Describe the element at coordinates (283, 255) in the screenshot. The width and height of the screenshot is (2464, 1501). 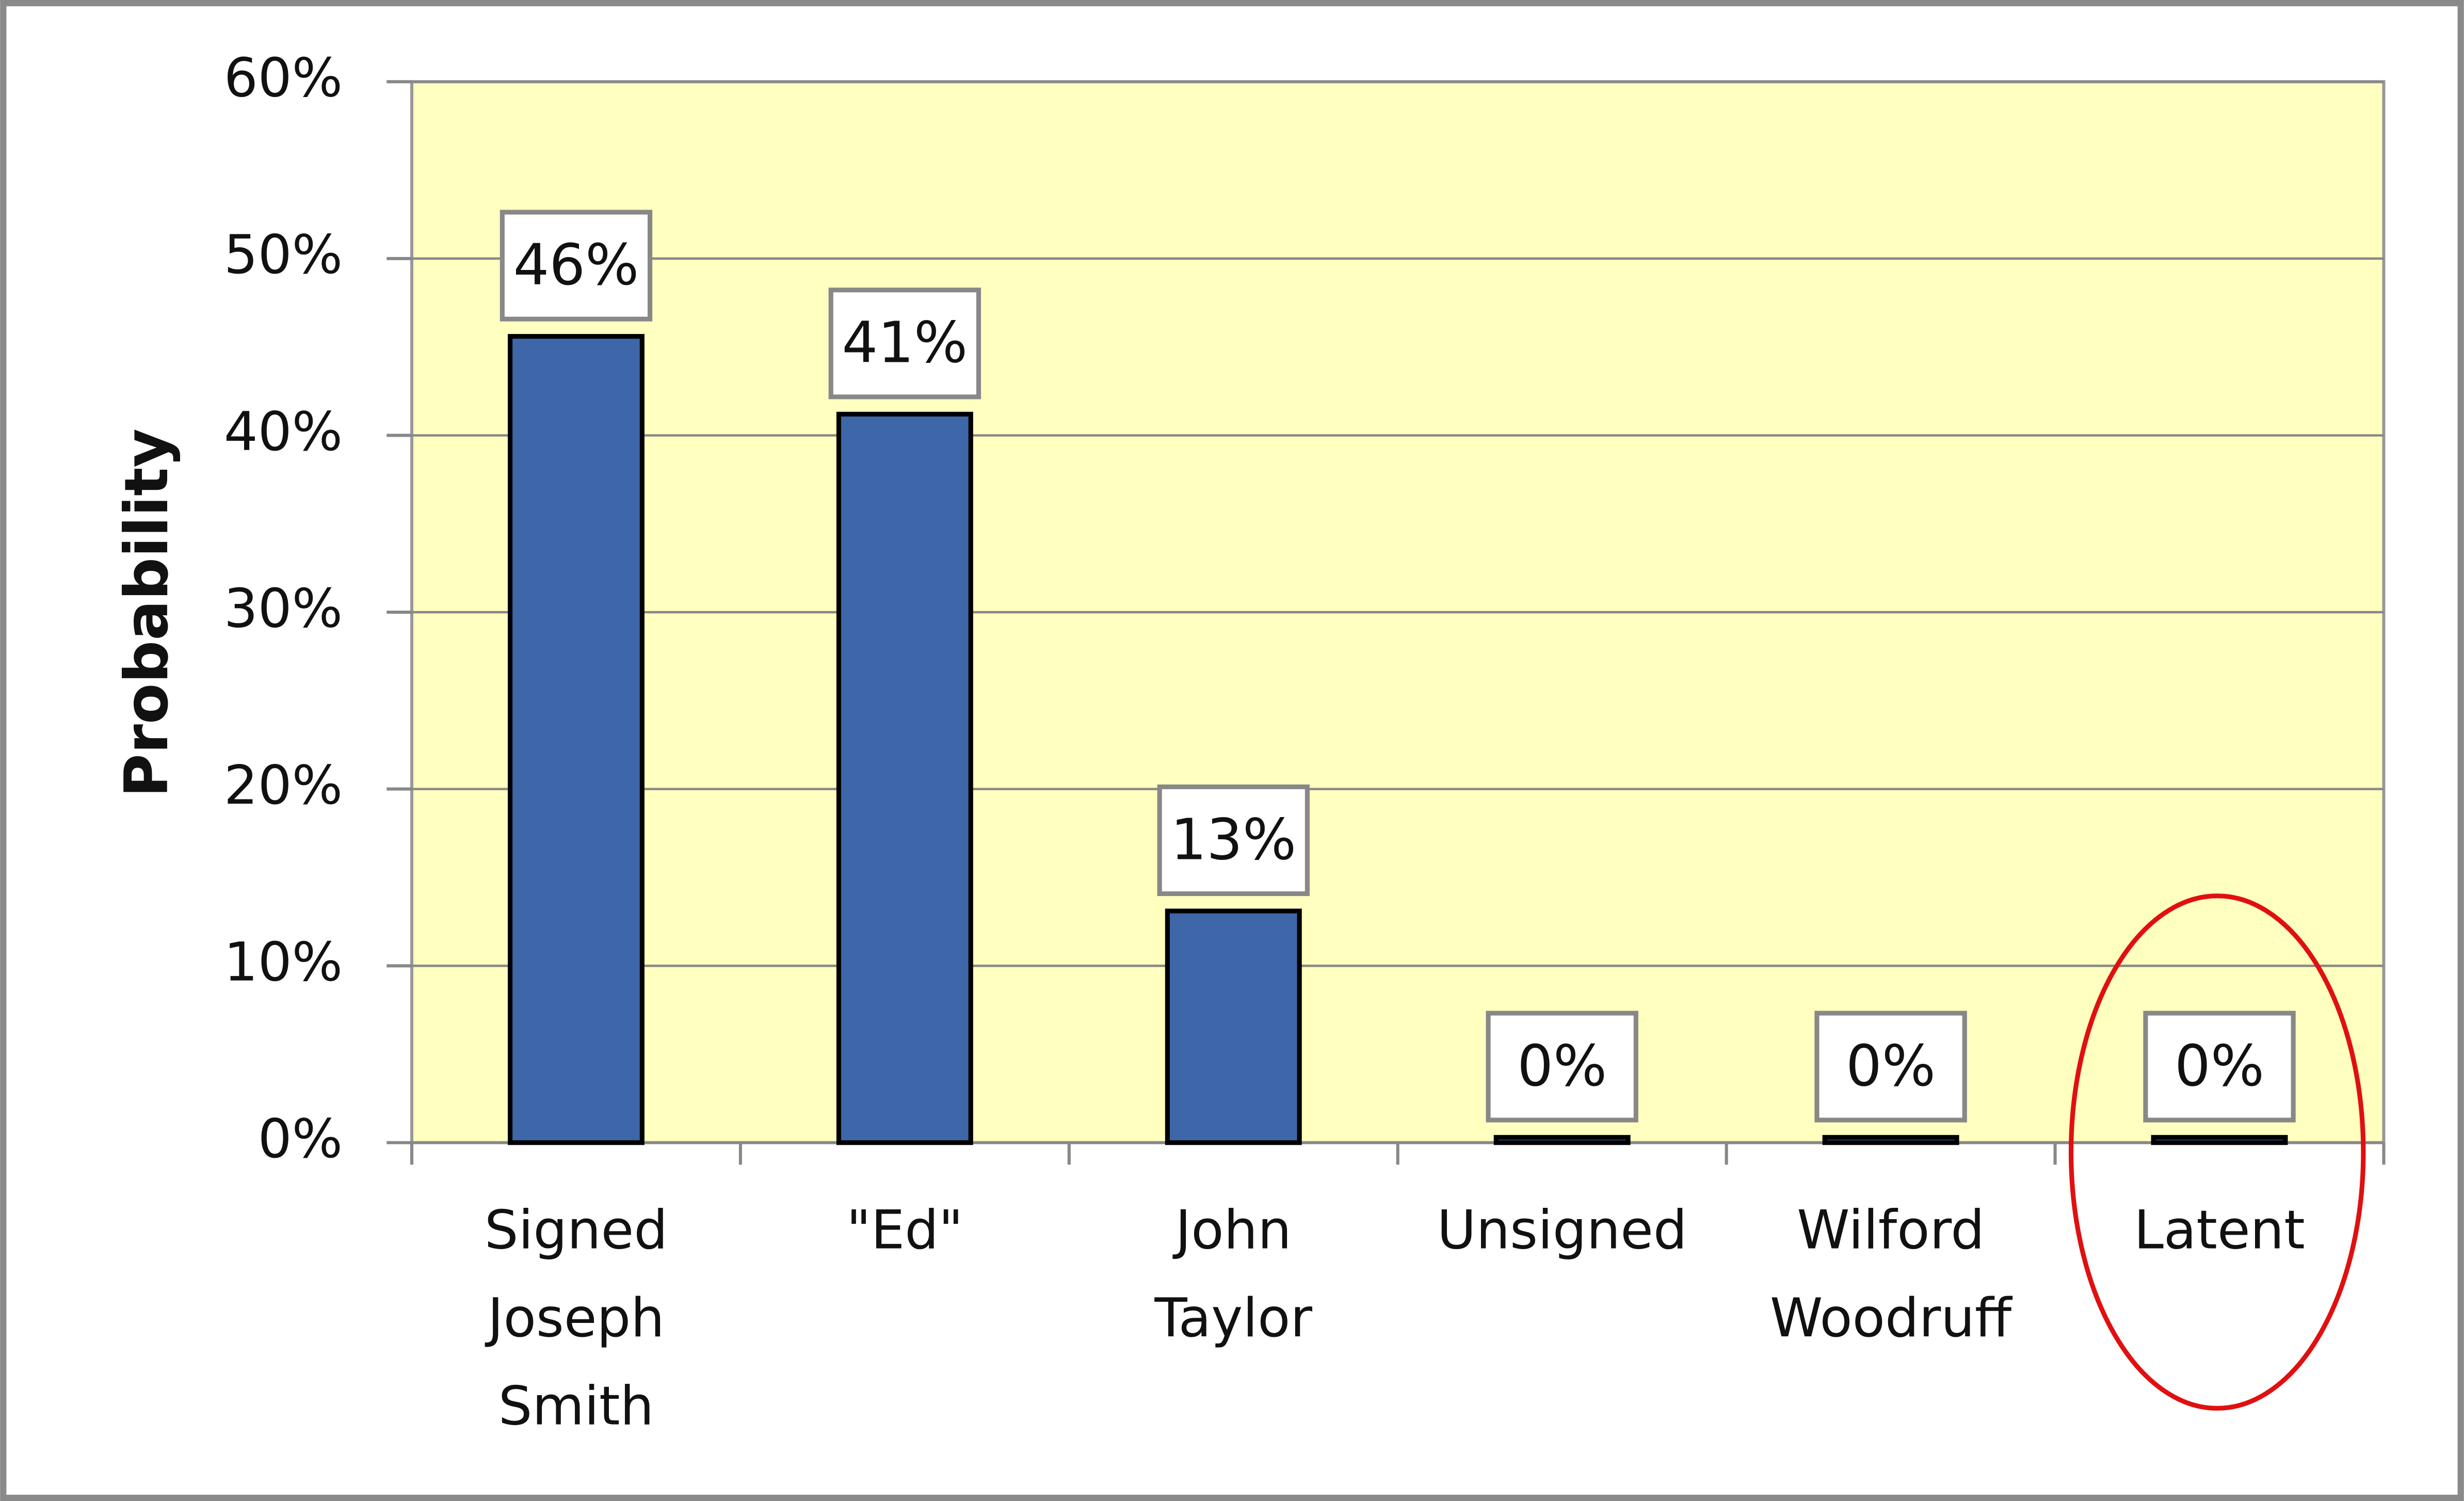
I see `y-tick-label: 50%` at that location.